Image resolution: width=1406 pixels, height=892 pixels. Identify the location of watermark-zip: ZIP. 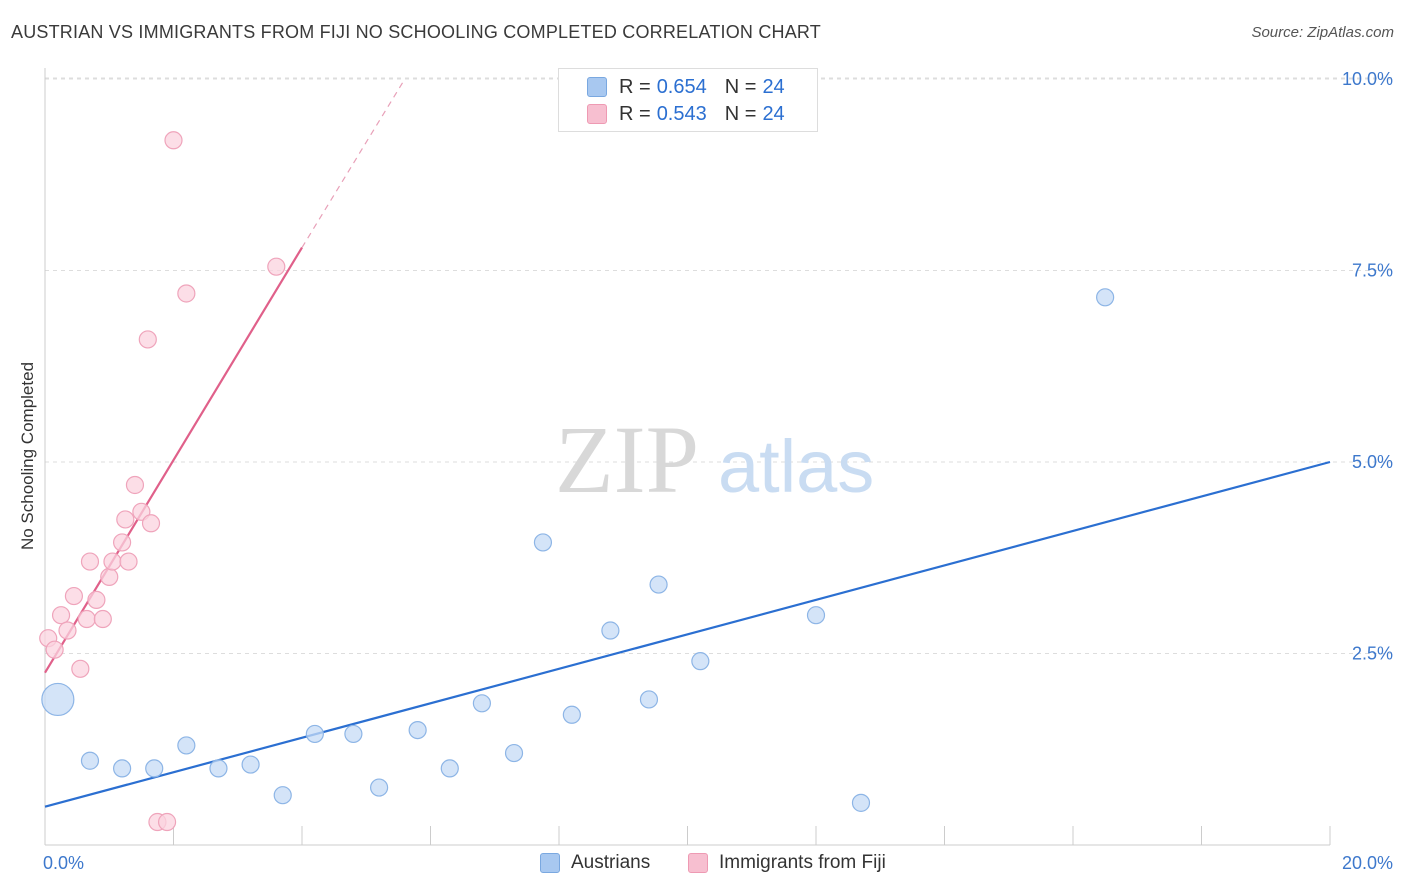
(627, 459).